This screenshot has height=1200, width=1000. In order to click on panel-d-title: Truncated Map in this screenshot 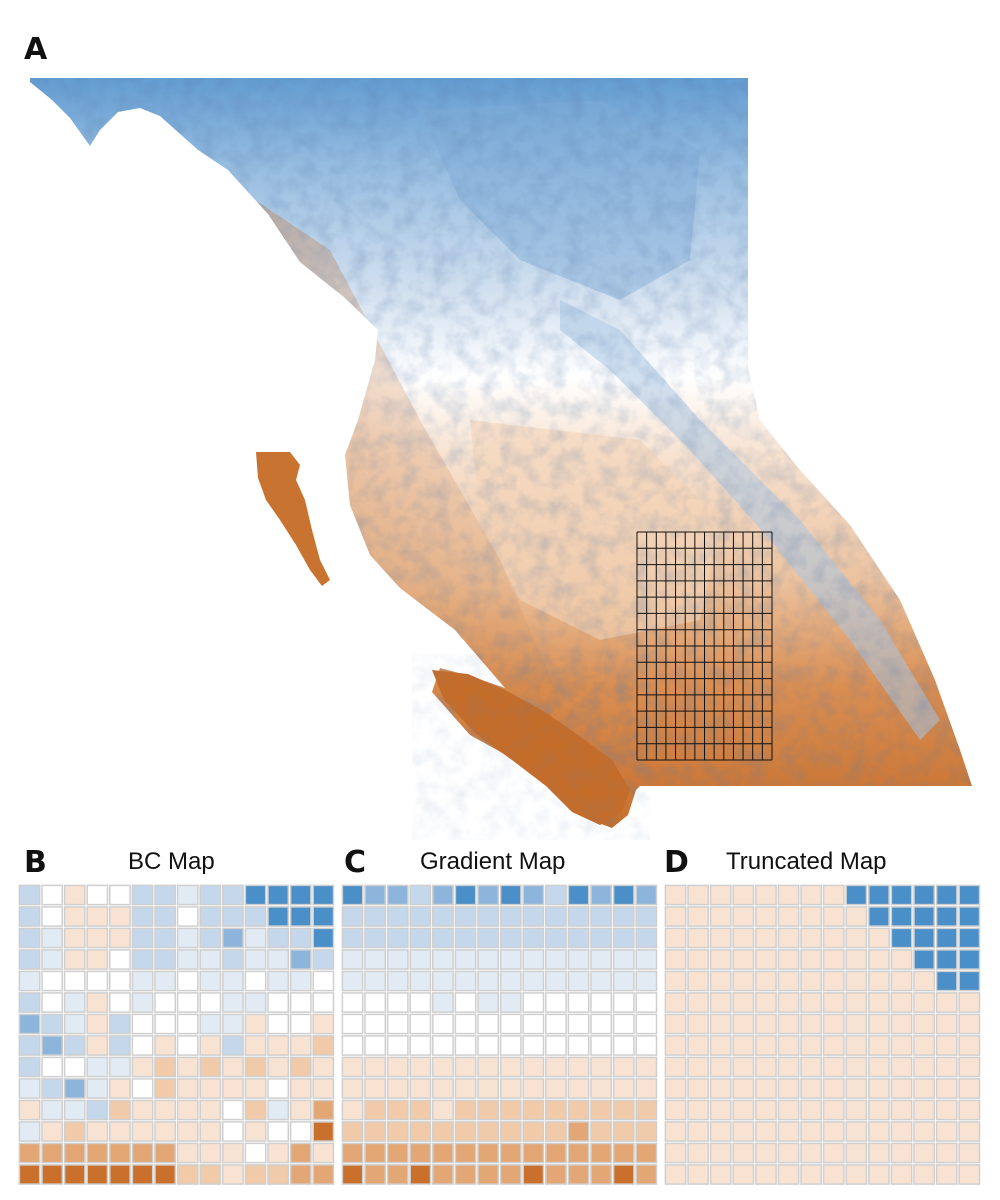, I will do `click(806, 861)`.